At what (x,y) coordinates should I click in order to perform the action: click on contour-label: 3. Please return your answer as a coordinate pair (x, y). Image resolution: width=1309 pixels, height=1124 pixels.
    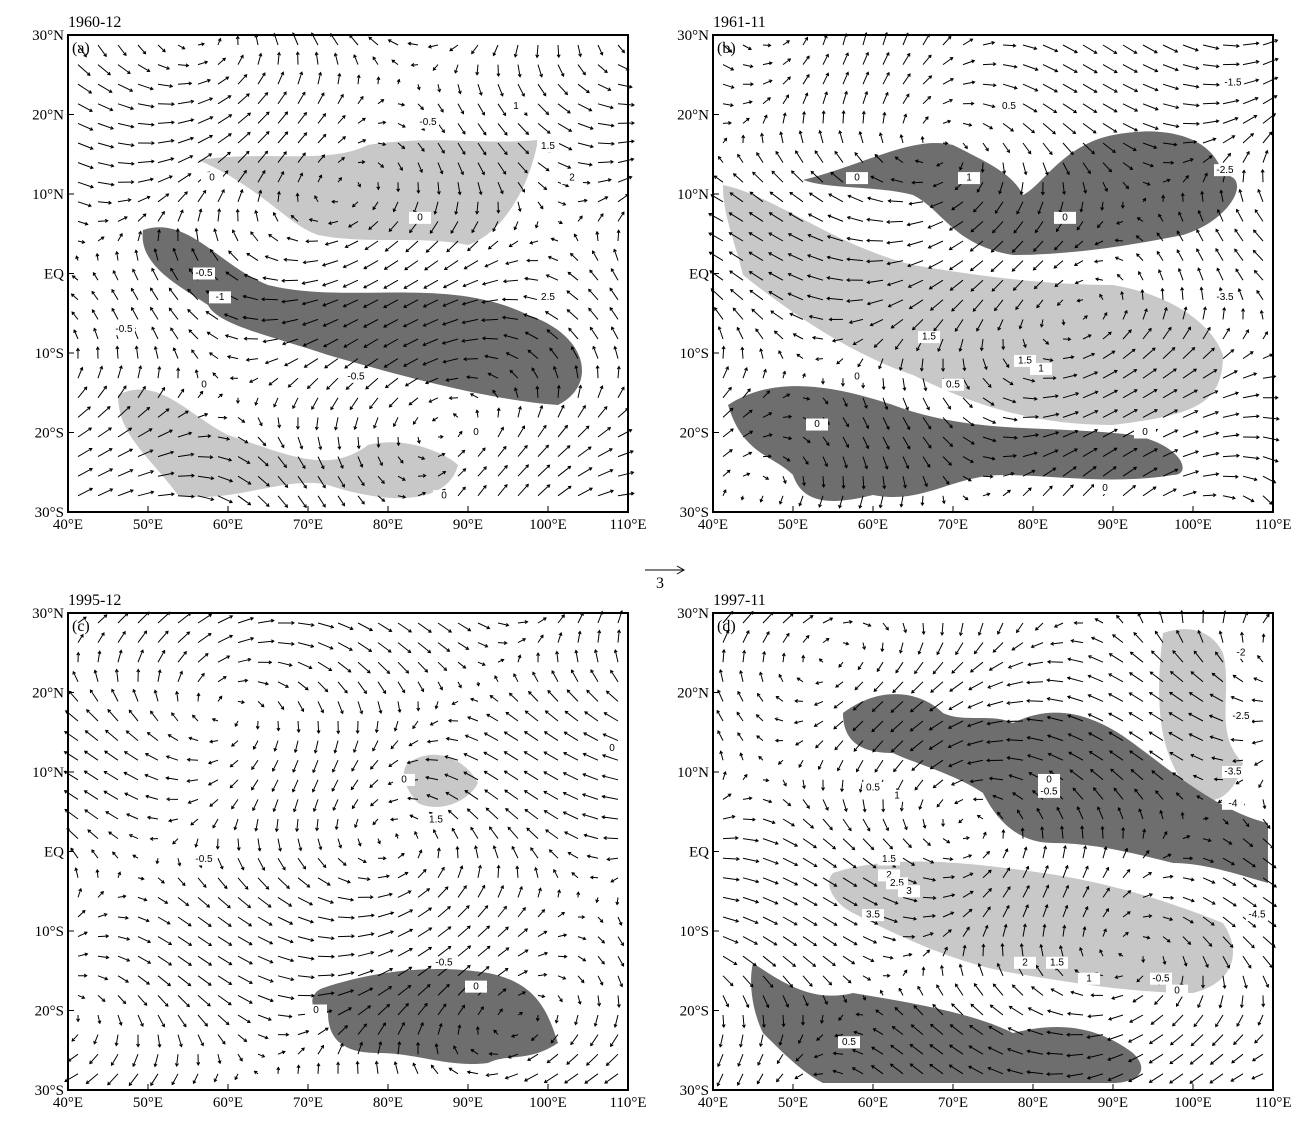
    Looking at the image, I should click on (909, 891).